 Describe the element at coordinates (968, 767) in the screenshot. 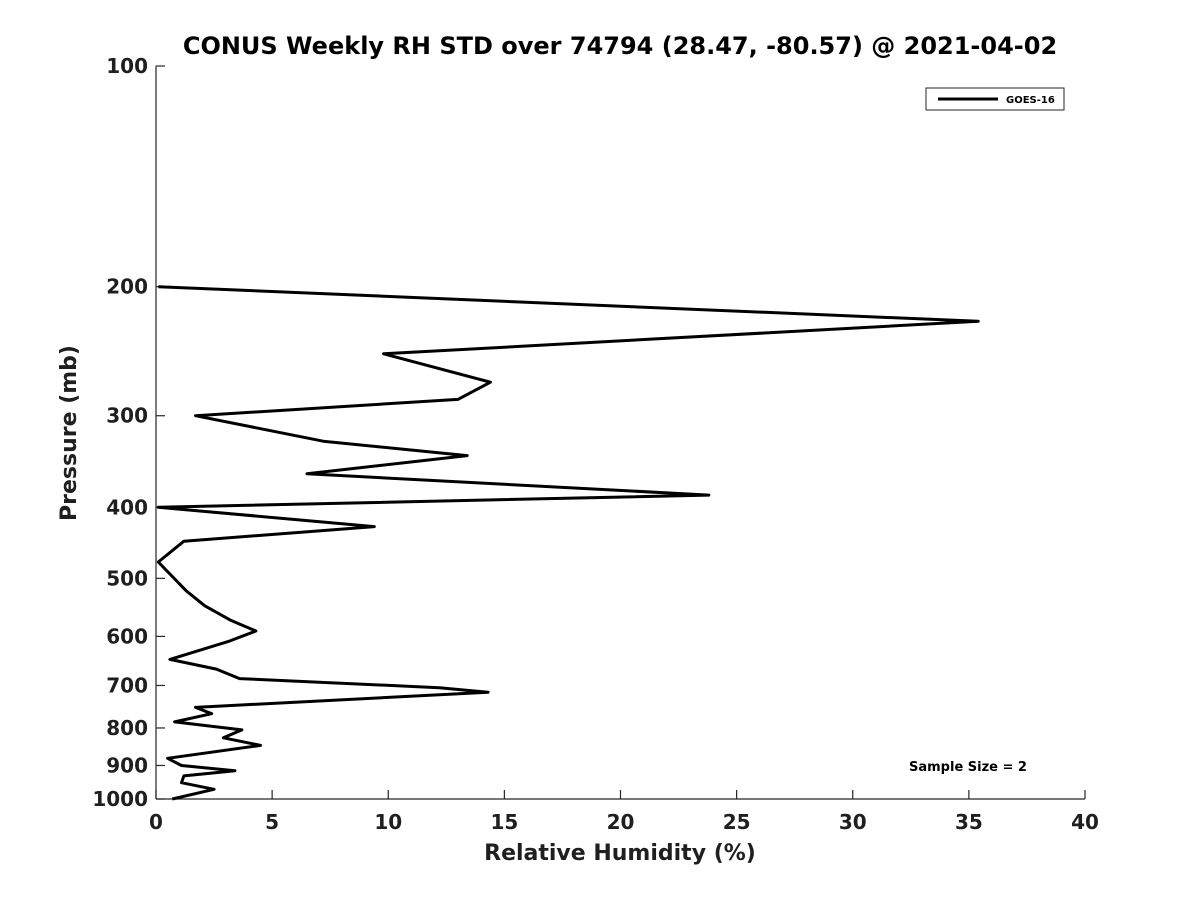

I see `sample-size-annotation: Sample Size = 2` at that location.